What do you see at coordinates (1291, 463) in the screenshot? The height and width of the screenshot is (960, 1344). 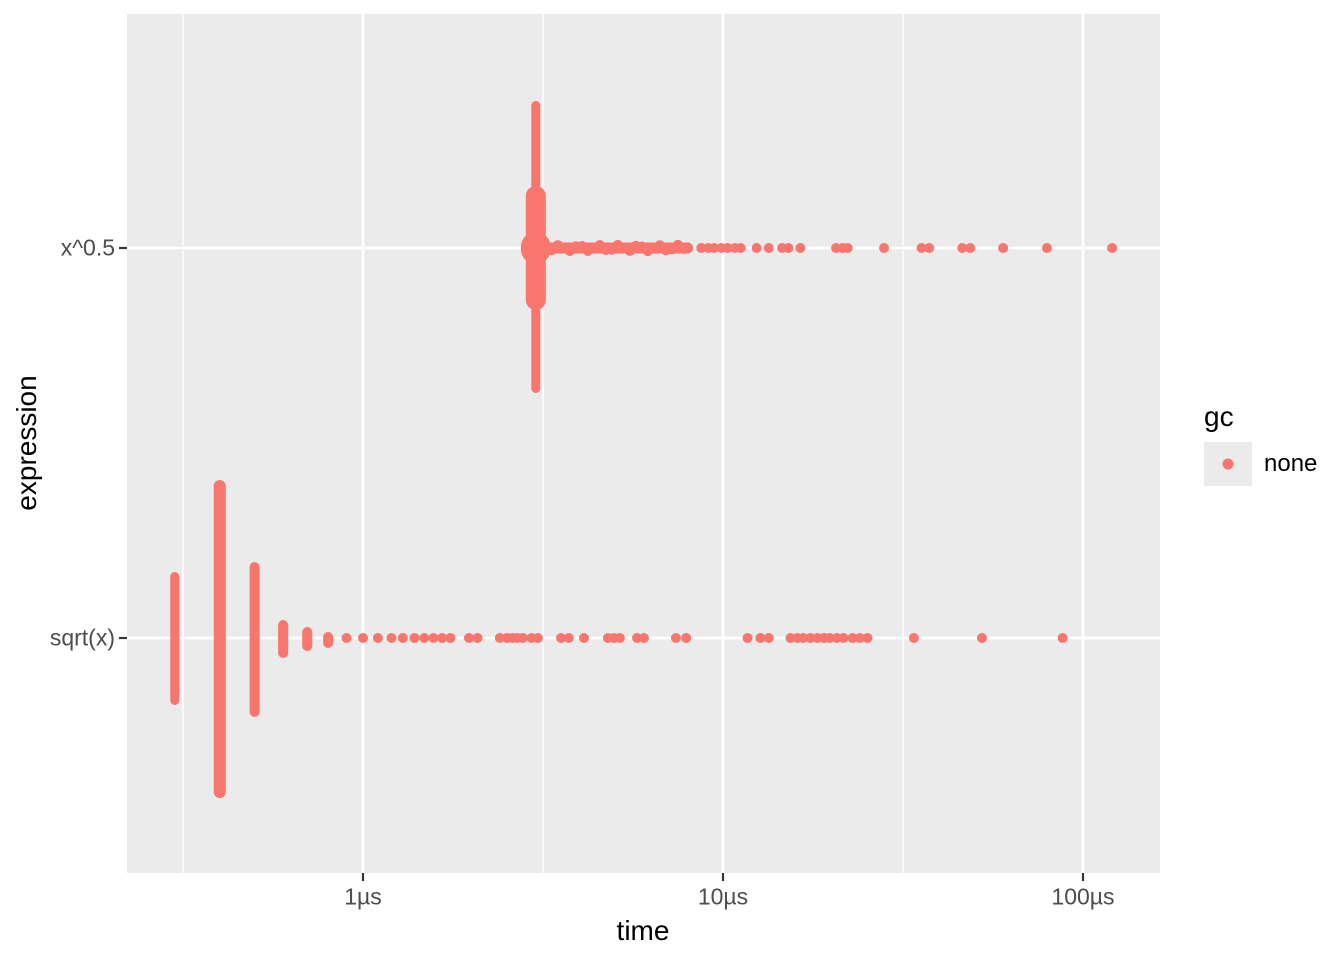 I see `legend-item-label-none: none` at bounding box center [1291, 463].